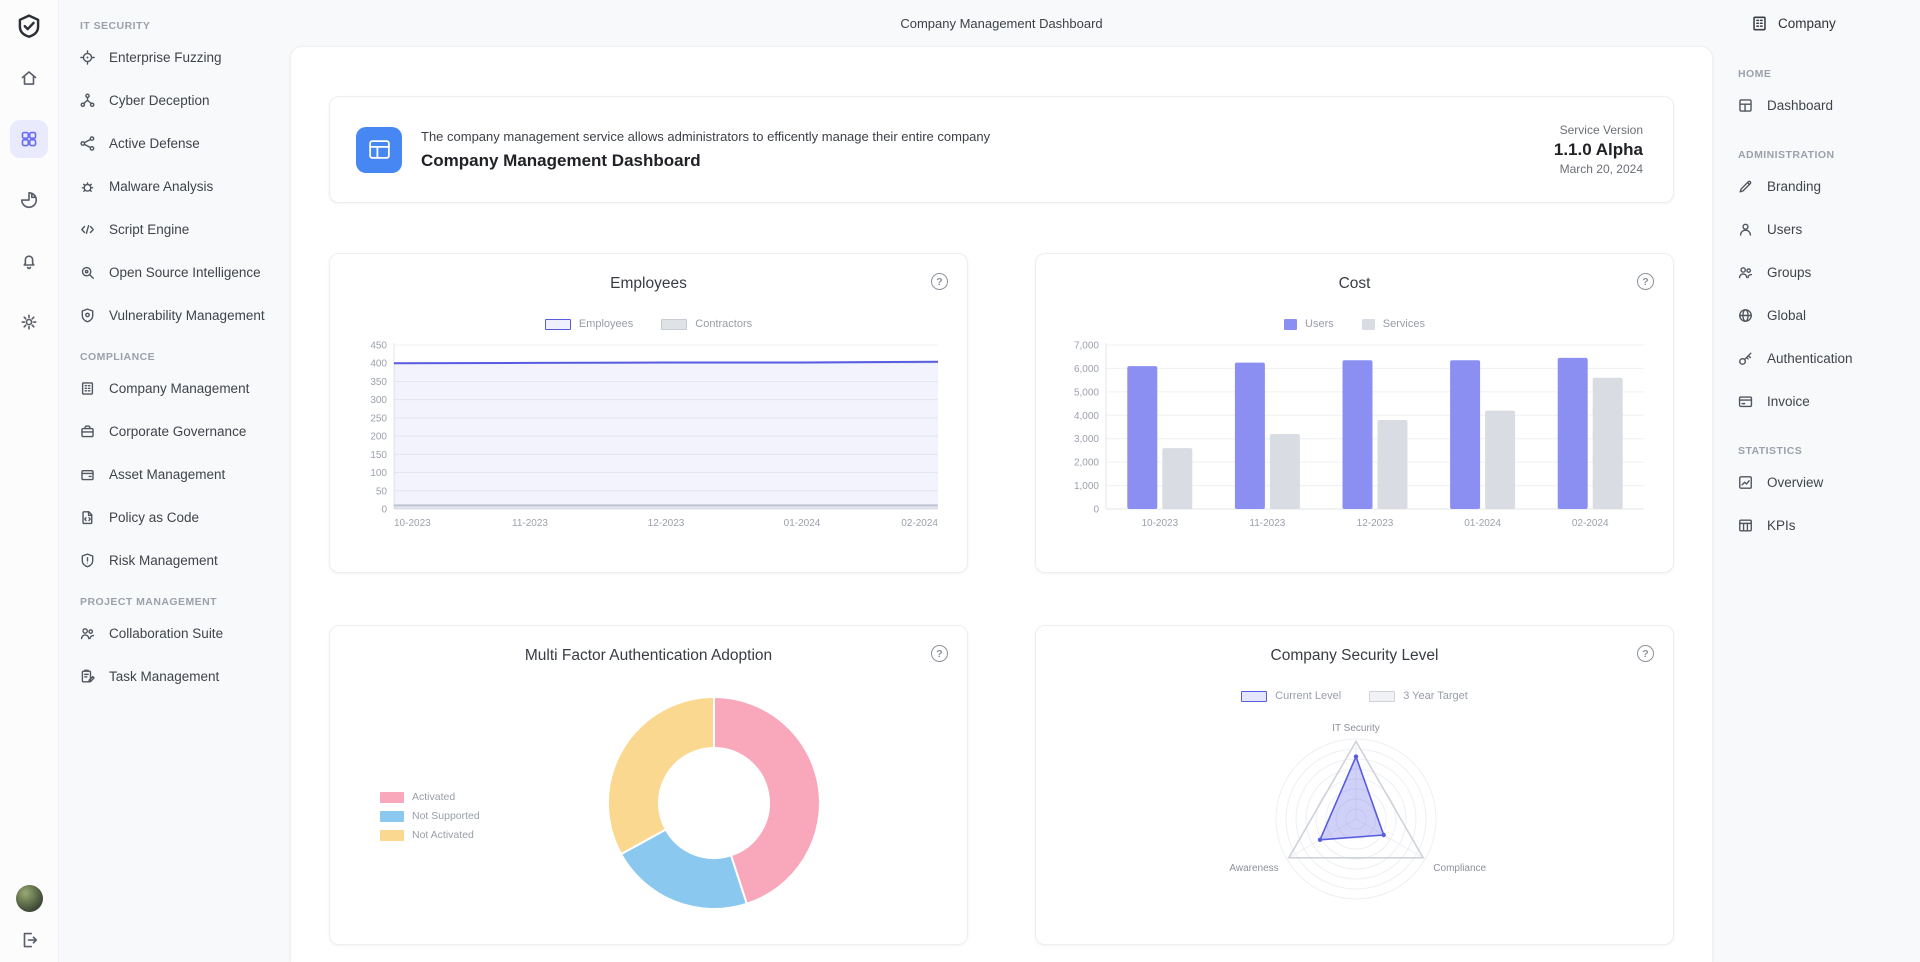  What do you see at coordinates (1356, 728) in the screenshot?
I see `svg-text: IT Security` at bounding box center [1356, 728].